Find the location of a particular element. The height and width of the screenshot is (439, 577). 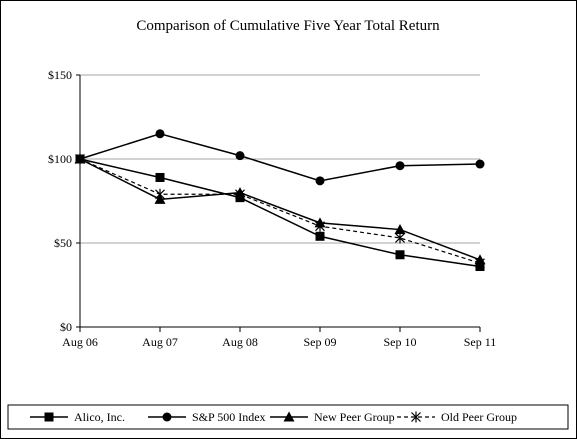

y-tick-label: $0 is located at coordinates (66, 327).